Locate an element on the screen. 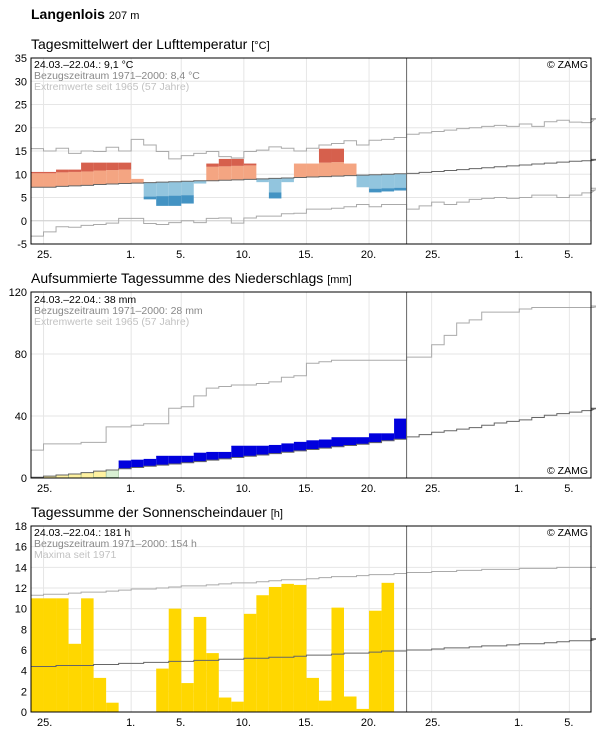 This screenshot has width=596, height=729. sunshine-chart-title: Tagessumme der Sonnenscheindauer [h] is located at coordinates (157, 512).